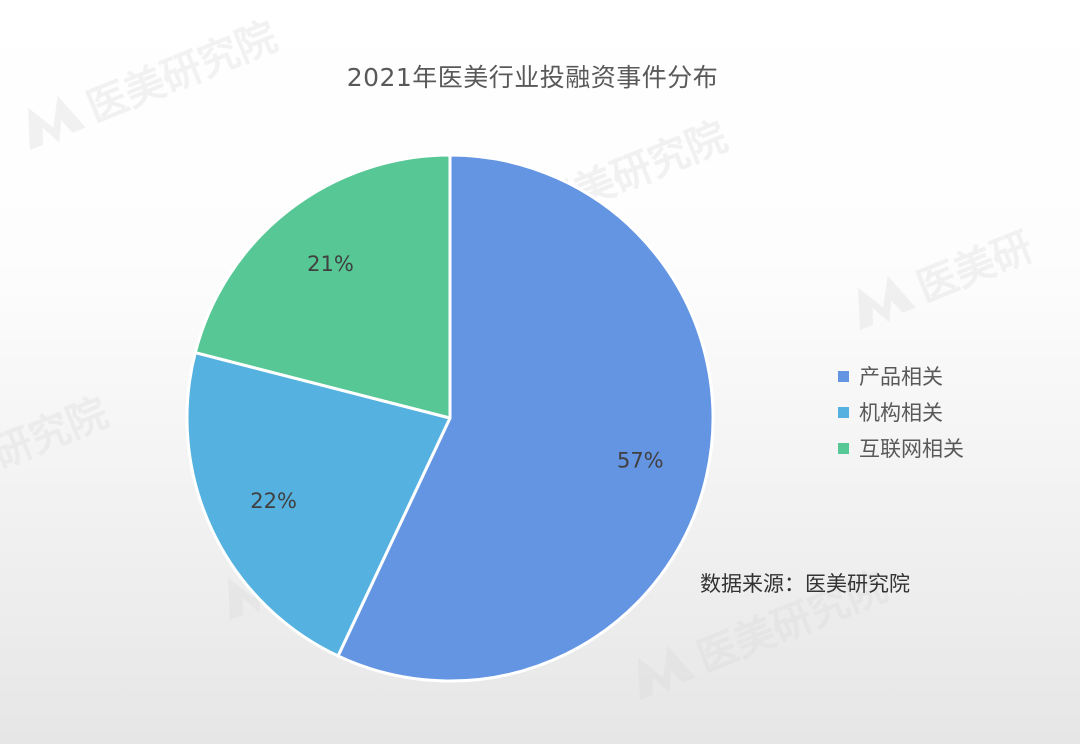 This screenshot has width=1080, height=744. I want to click on pie-slice-institution, so click(318, 504).